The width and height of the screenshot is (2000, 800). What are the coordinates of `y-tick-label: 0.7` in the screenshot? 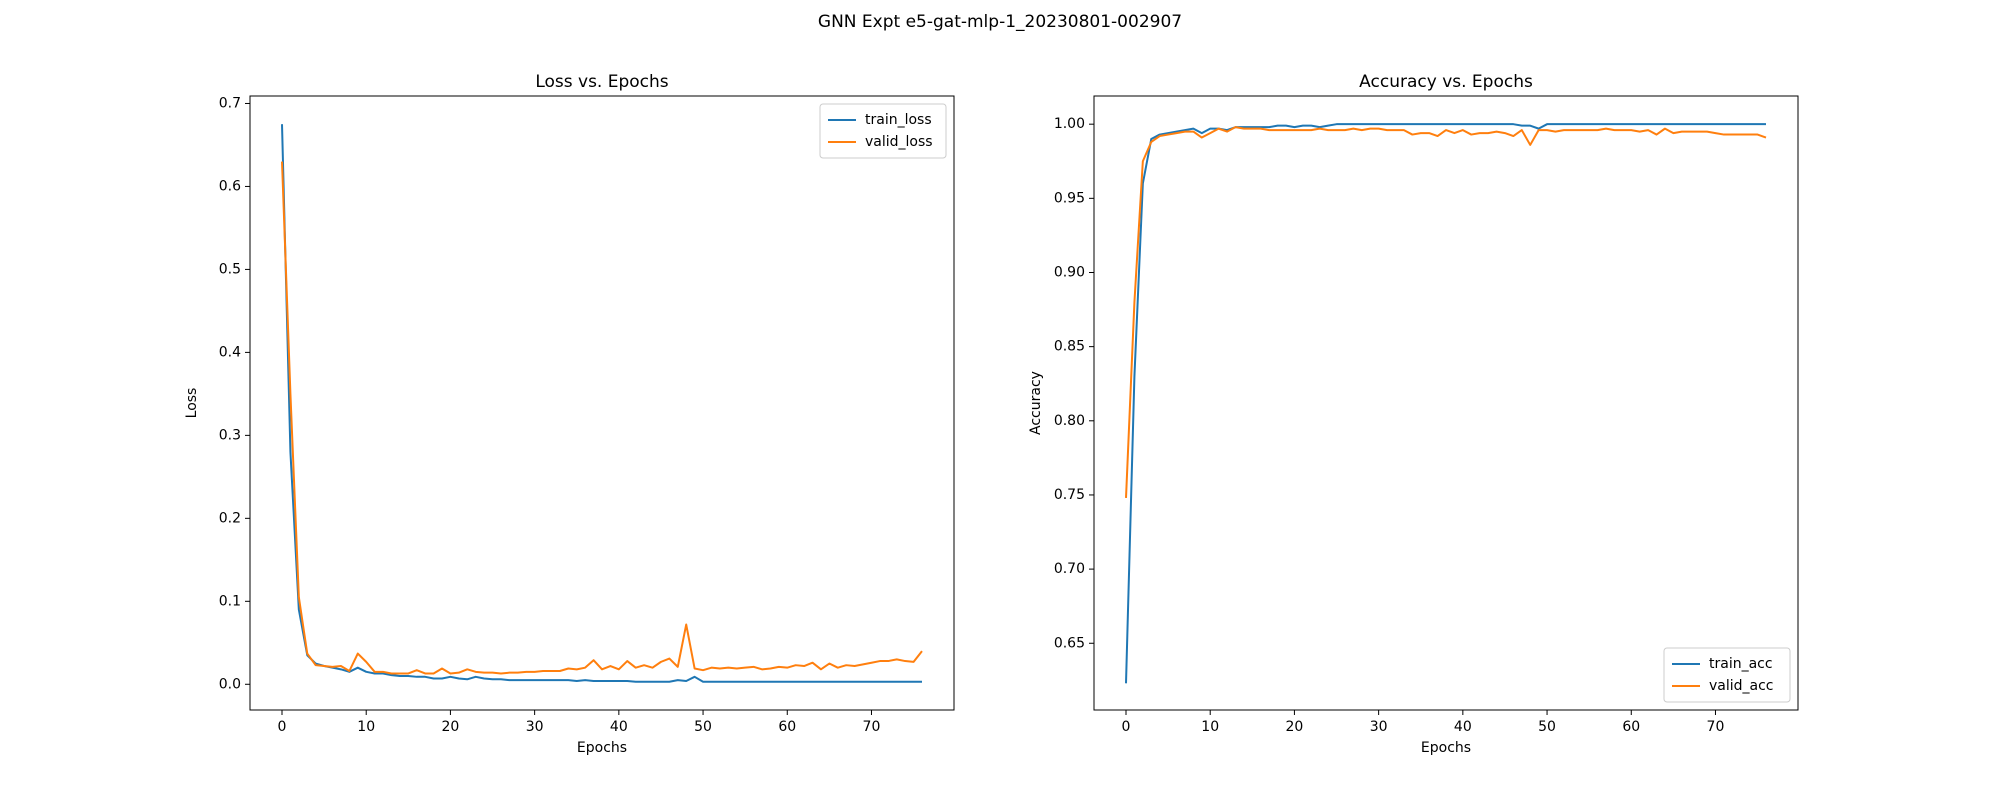 It's located at (230, 103).